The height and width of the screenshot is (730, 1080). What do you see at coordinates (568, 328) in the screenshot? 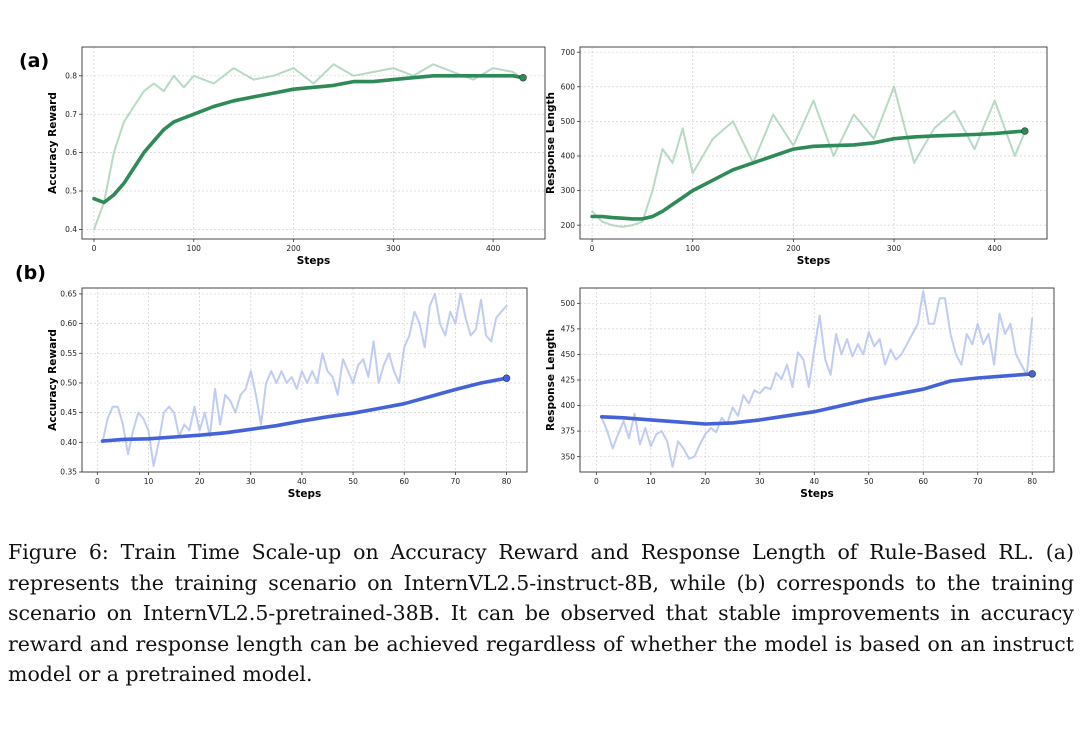
I see `b-right-ytick-label: 475` at bounding box center [568, 328].